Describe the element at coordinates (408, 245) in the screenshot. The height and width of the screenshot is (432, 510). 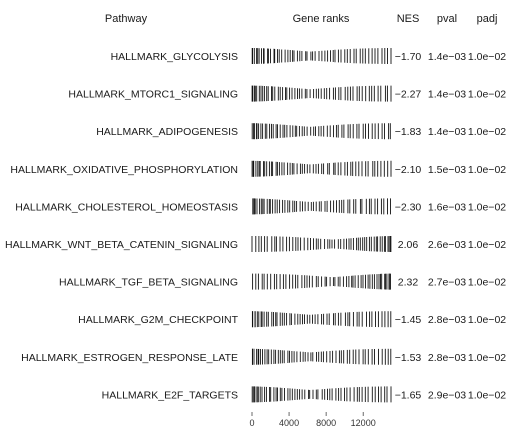
I see `nes-value: 2.06` at that location.